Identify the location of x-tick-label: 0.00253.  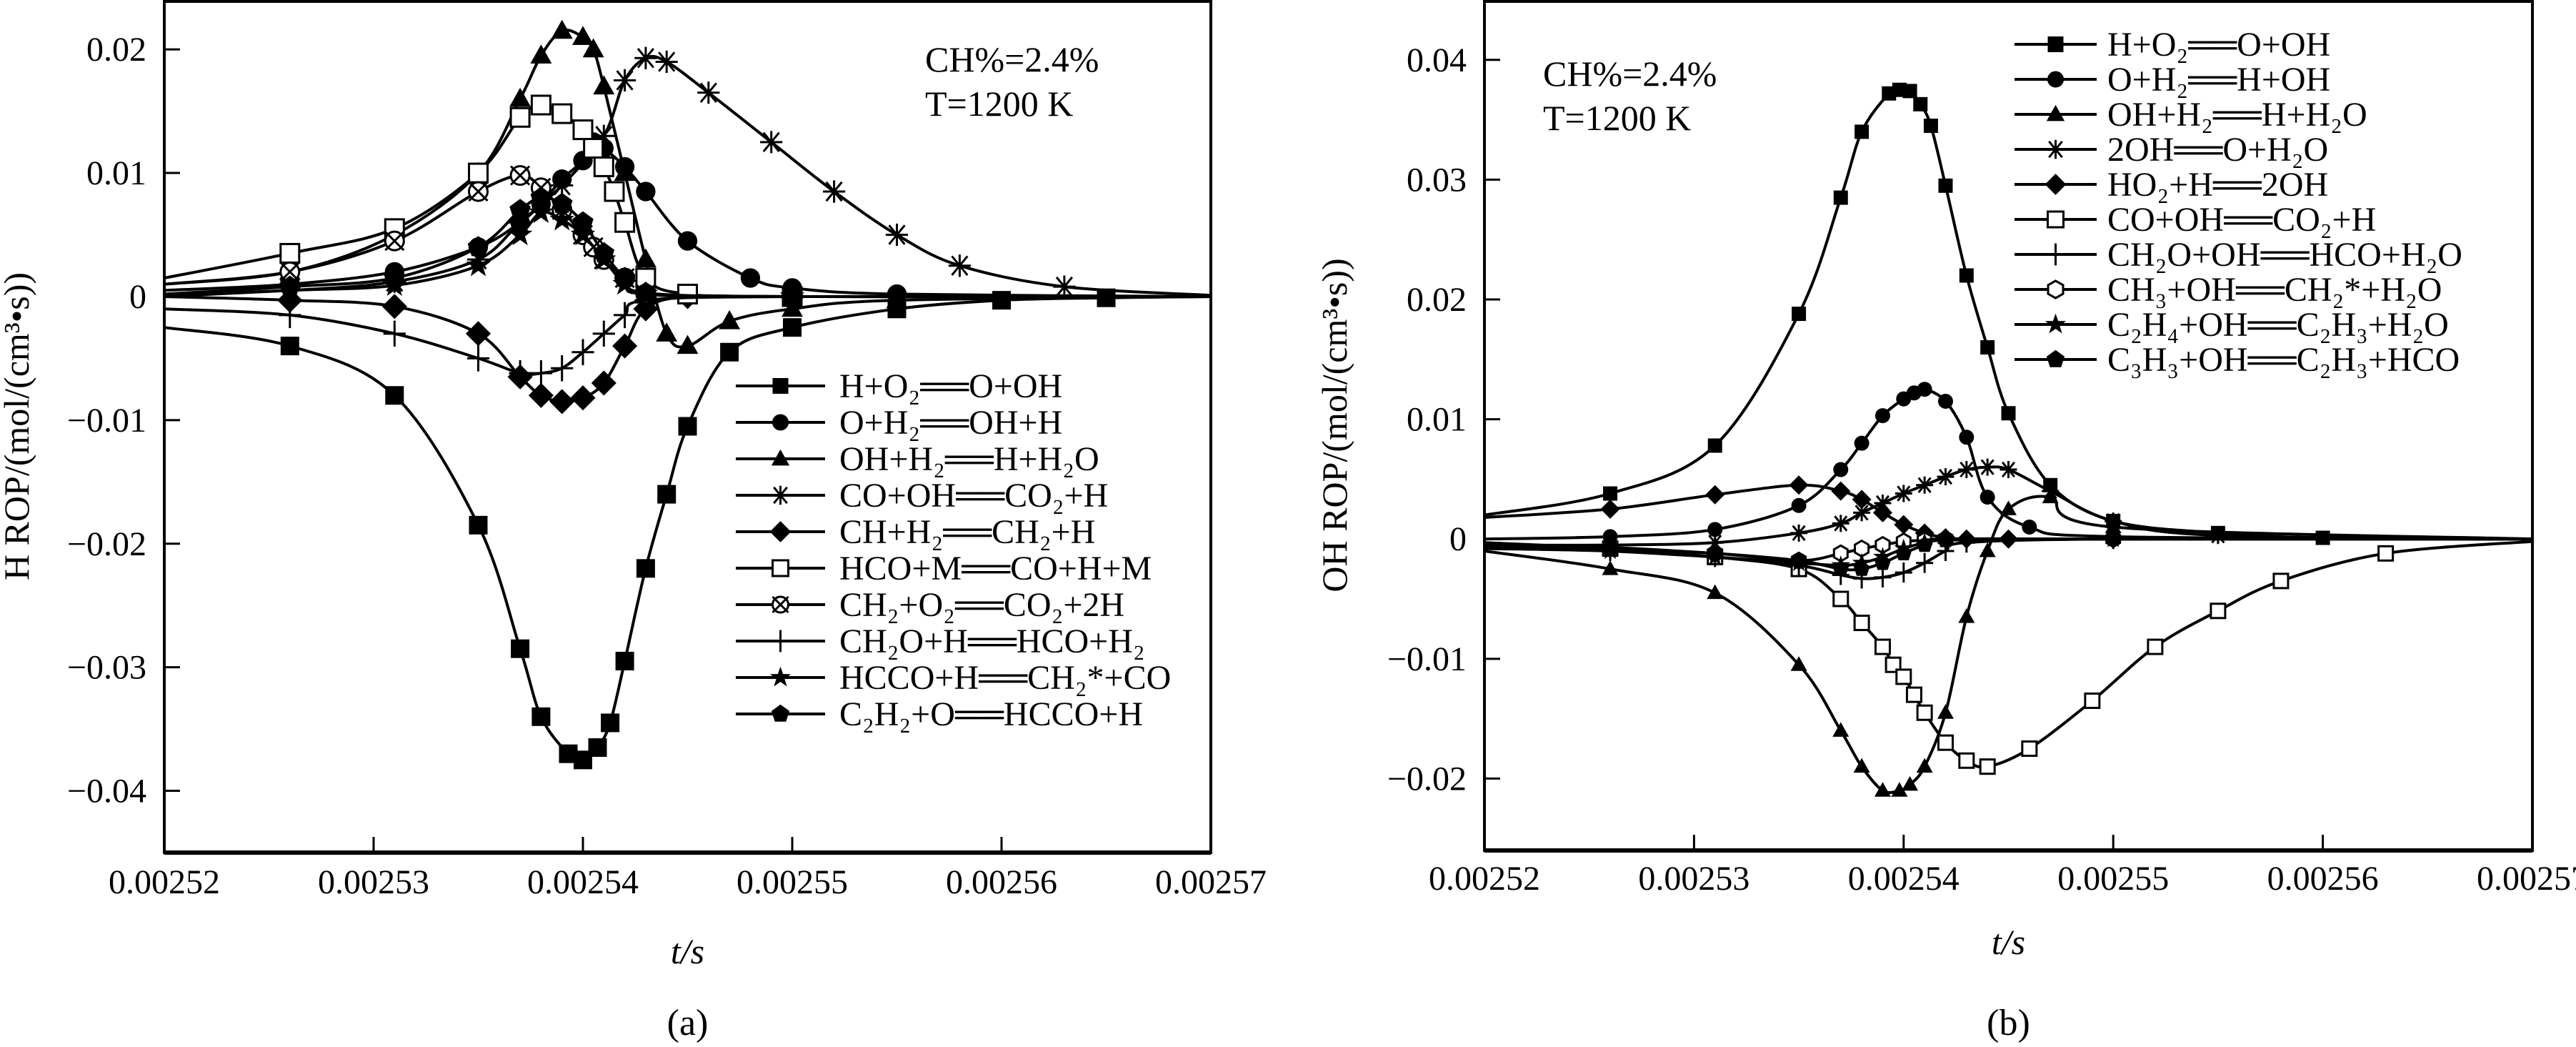
(373, 882).